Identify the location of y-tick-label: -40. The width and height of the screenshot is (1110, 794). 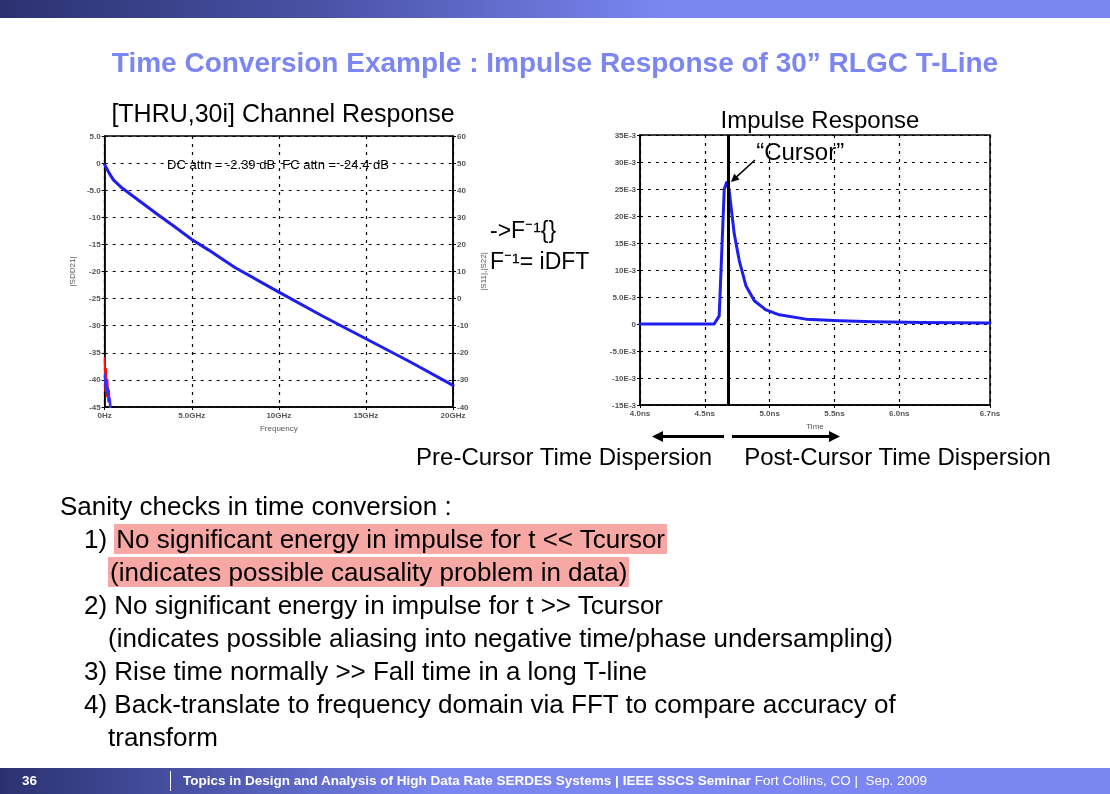
(95, 380).